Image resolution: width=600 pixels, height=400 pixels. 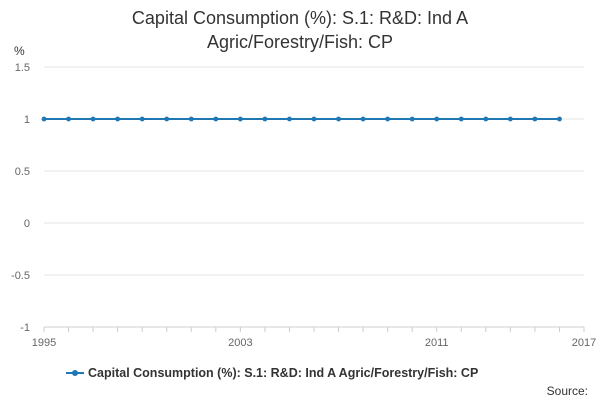 What do you see at coordinates (25, 328) in the screenshot?
I see `y-tick-label: -1` at bounding box center [25, 328].